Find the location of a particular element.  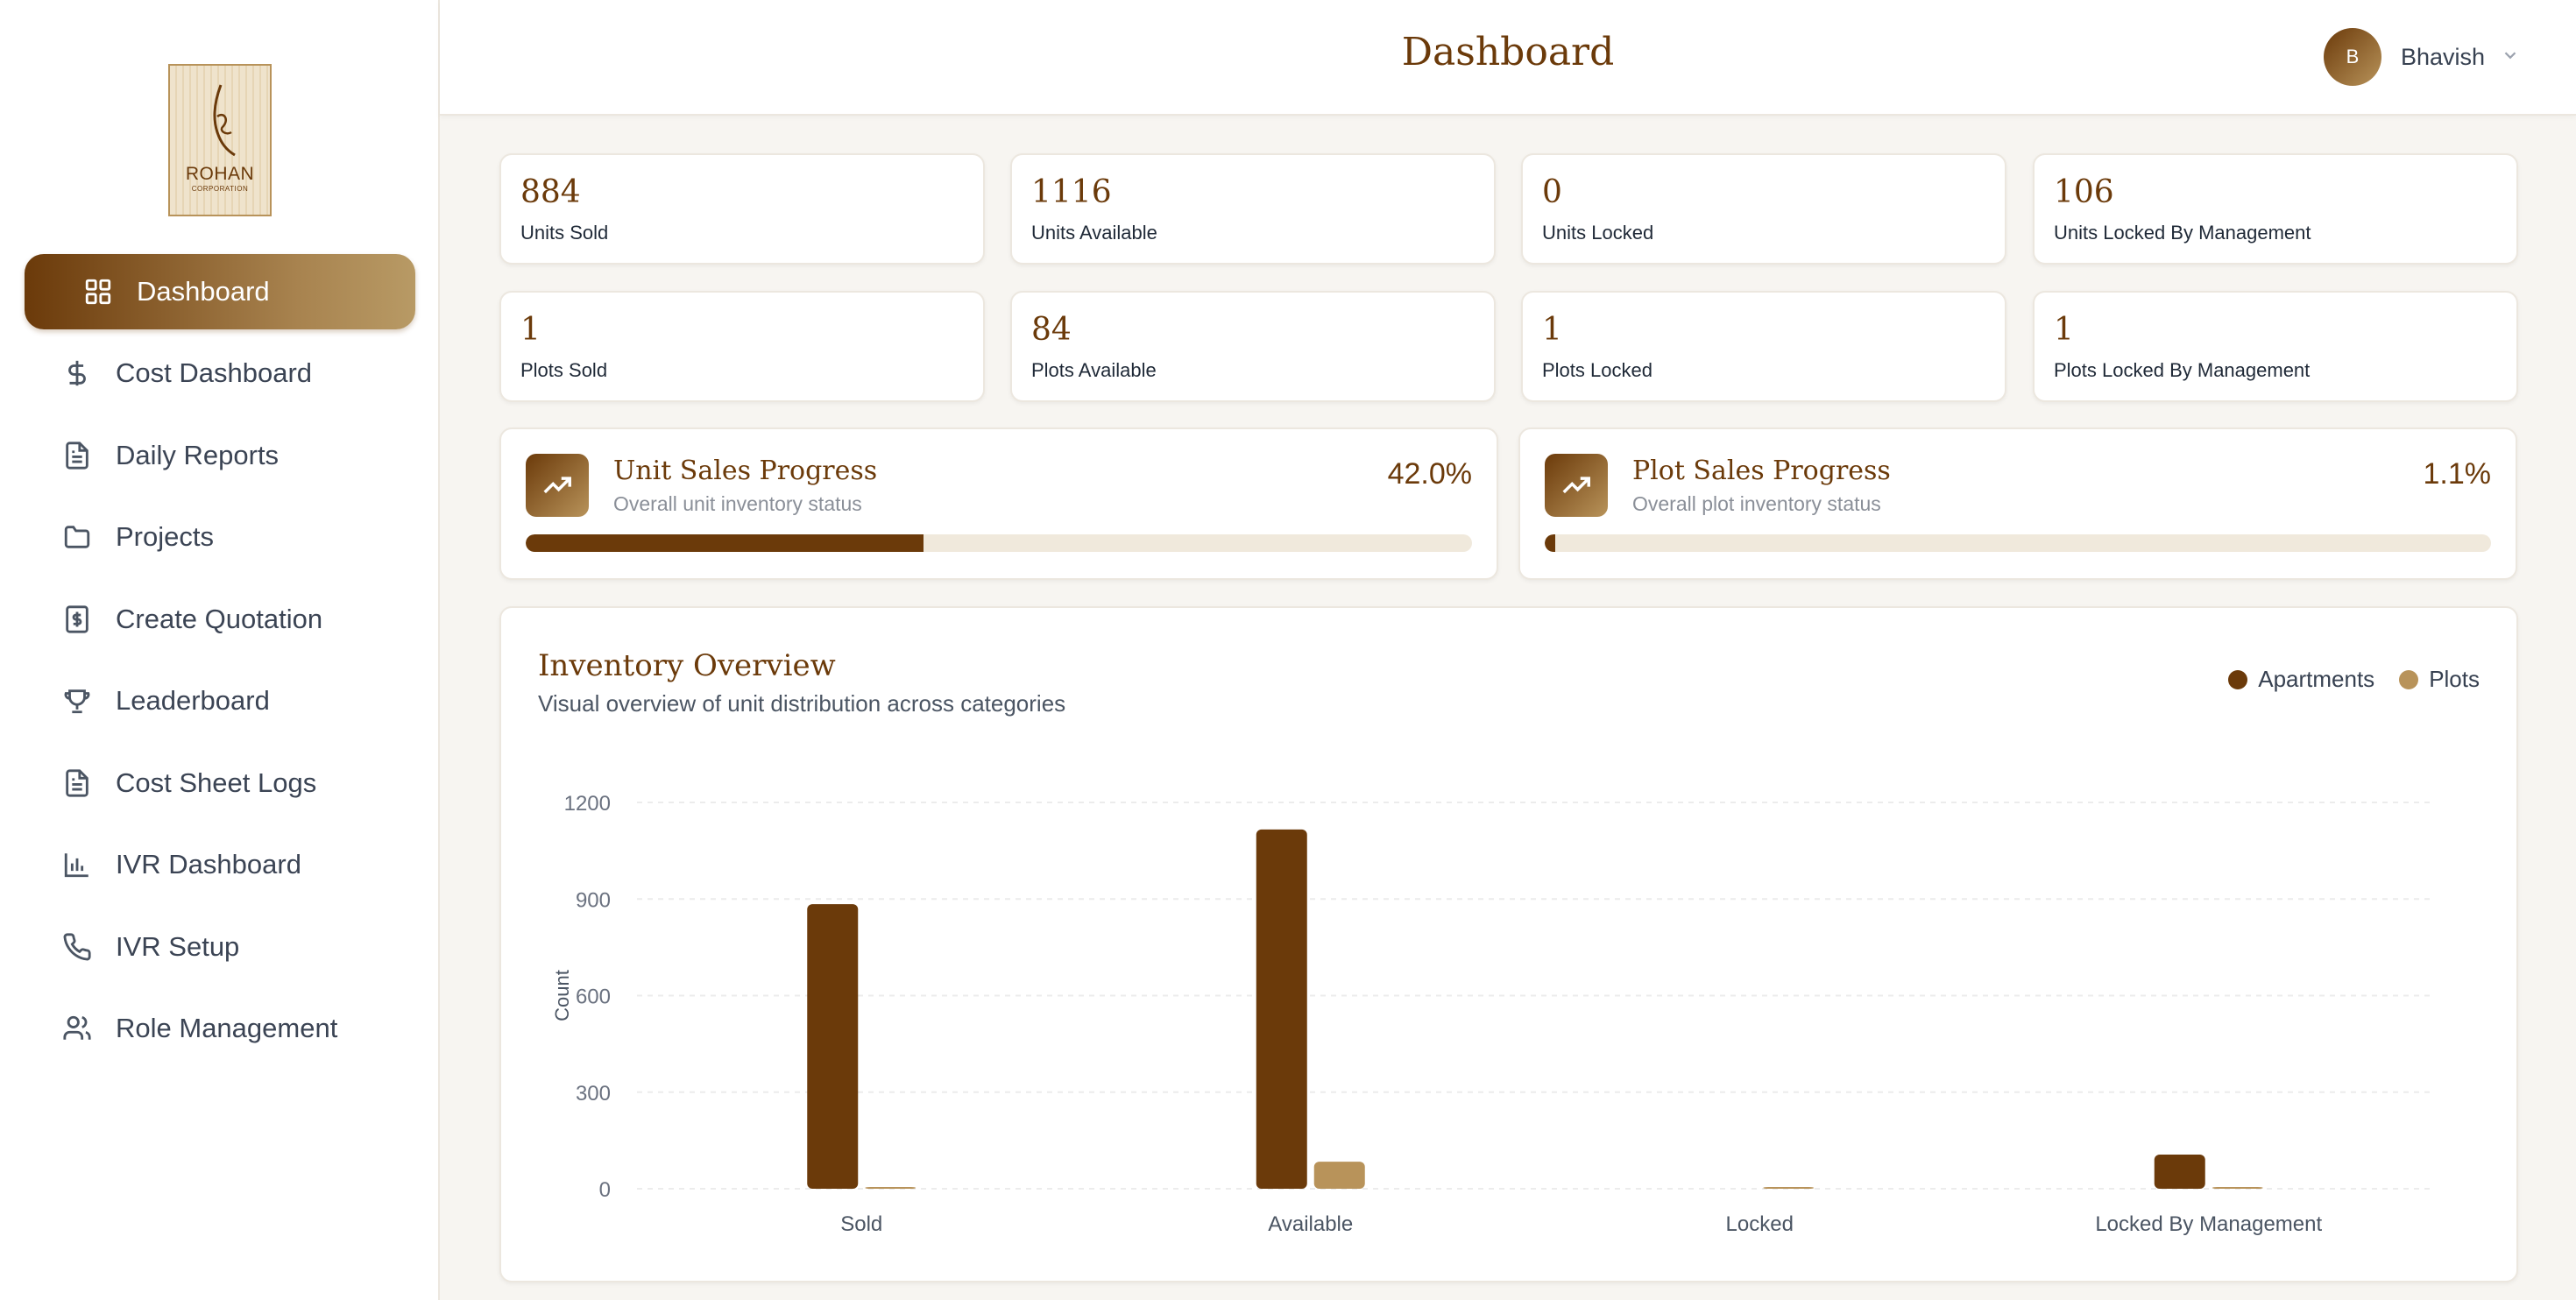

folder-icon is located at coordinates (77, 537).